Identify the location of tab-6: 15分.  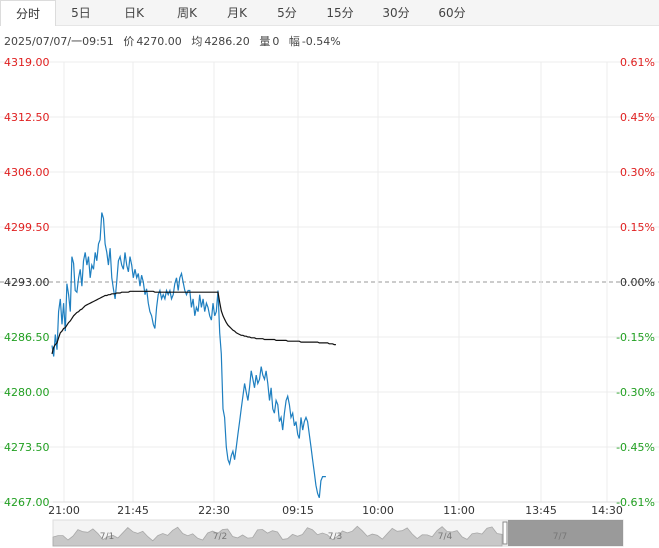
(340, 13).